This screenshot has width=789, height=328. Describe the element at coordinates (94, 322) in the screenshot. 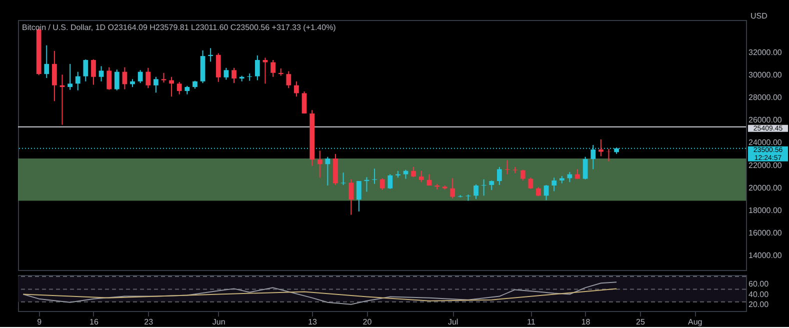

I see `x-tick-label: 16` at that location.